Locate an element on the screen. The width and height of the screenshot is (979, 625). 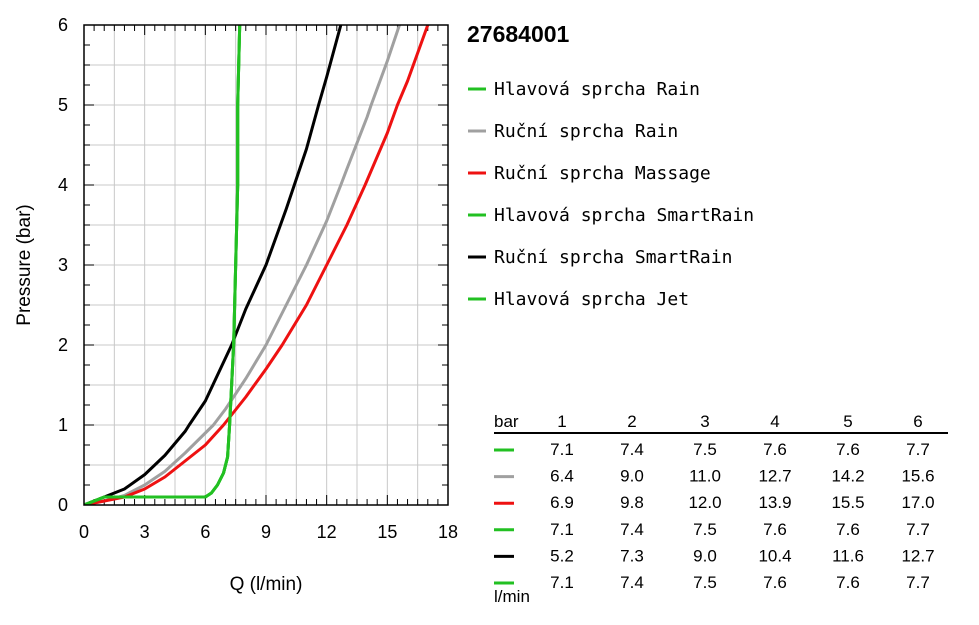
table-cell: 9.8 is located at coordinates (632, 502).